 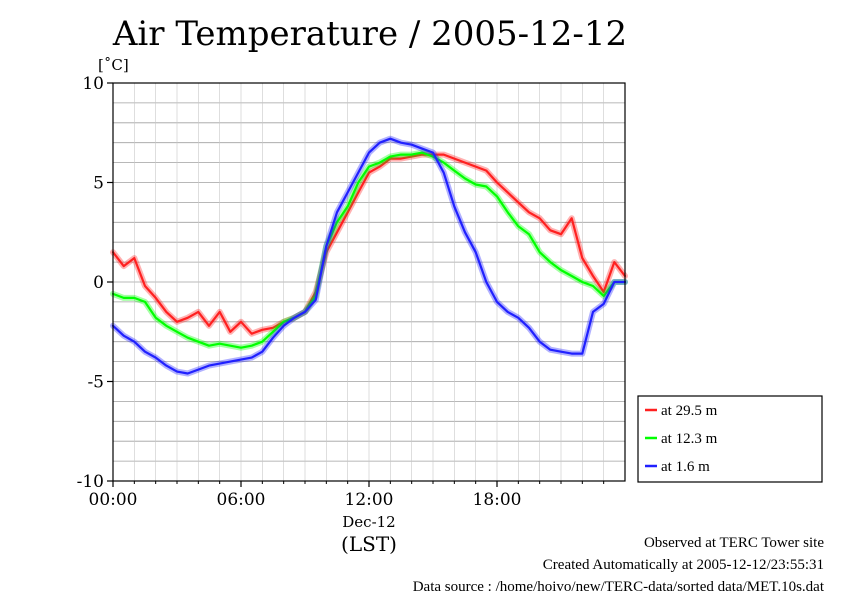 I want to click on legend-box, so click(x=730, y=439).